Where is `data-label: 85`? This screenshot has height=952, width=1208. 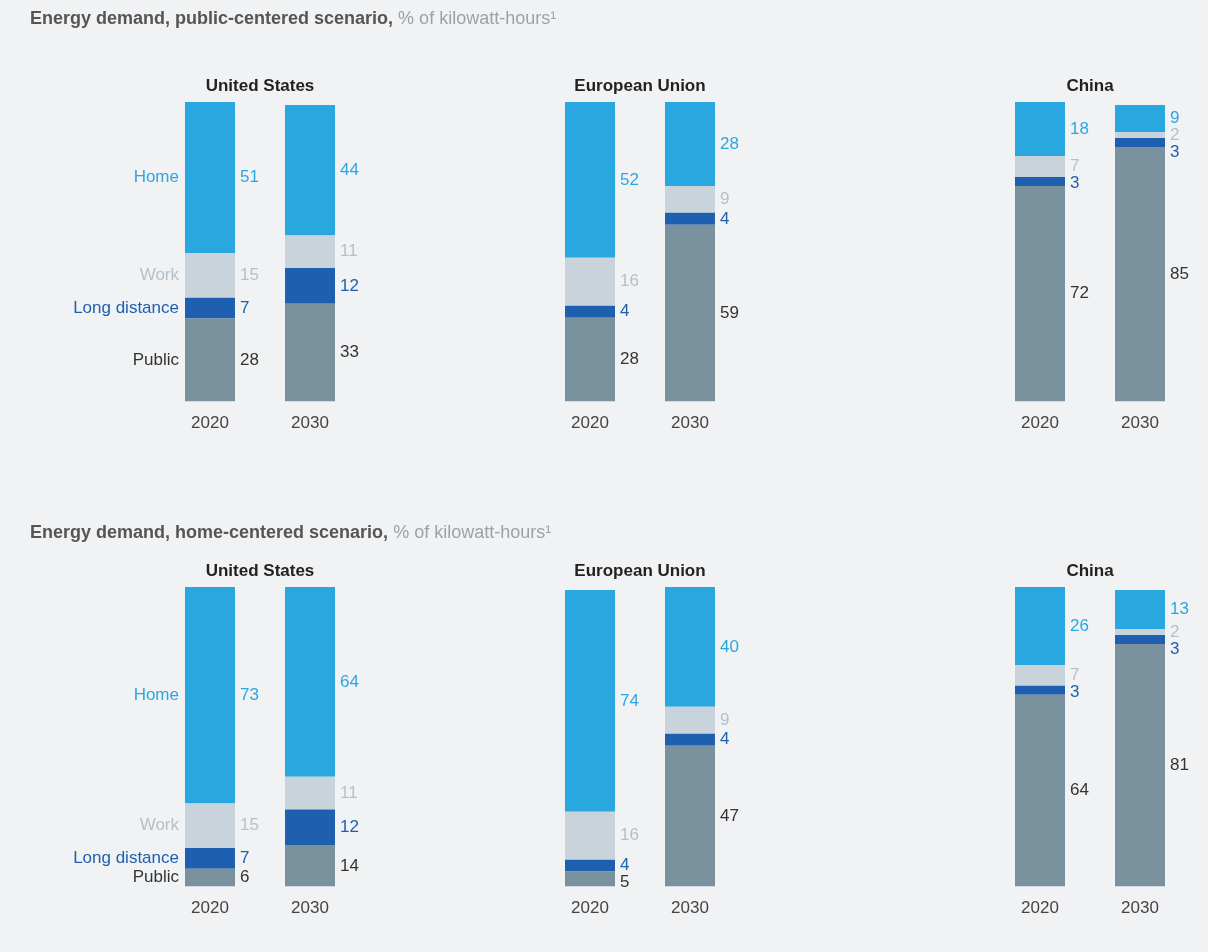 data-label: 85 is located at coordinates (1179, 273).